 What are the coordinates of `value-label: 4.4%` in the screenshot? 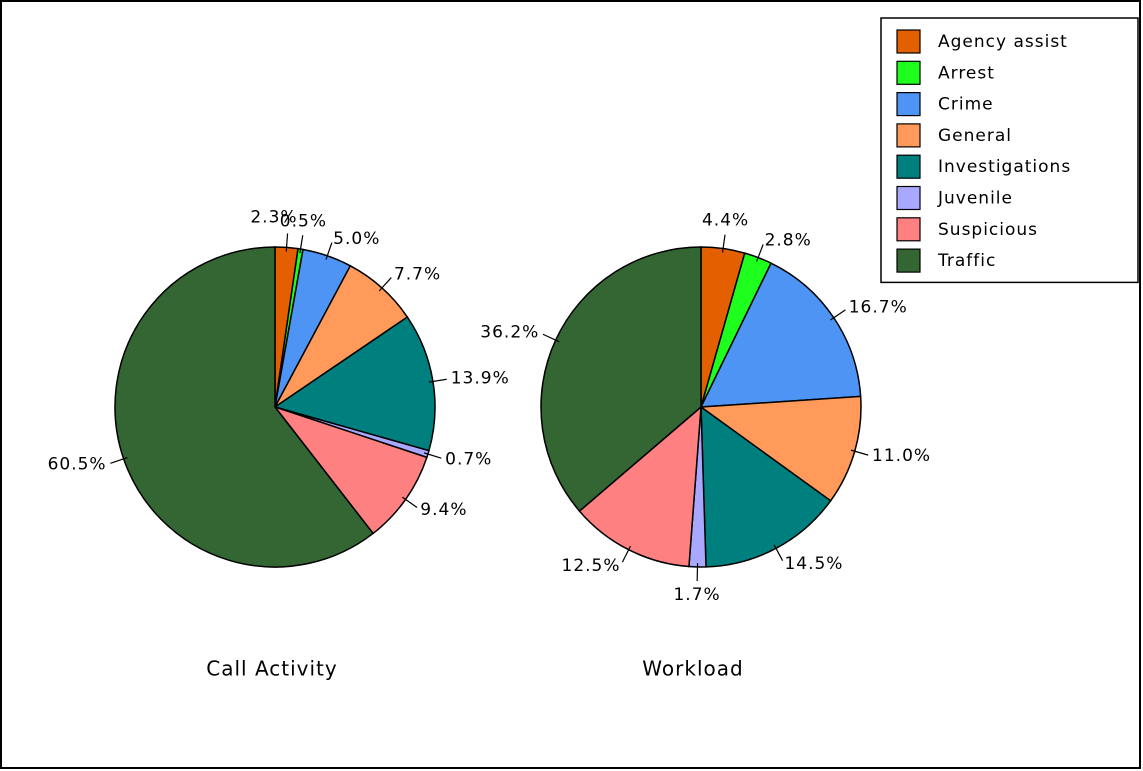 It's located at (725, 221).